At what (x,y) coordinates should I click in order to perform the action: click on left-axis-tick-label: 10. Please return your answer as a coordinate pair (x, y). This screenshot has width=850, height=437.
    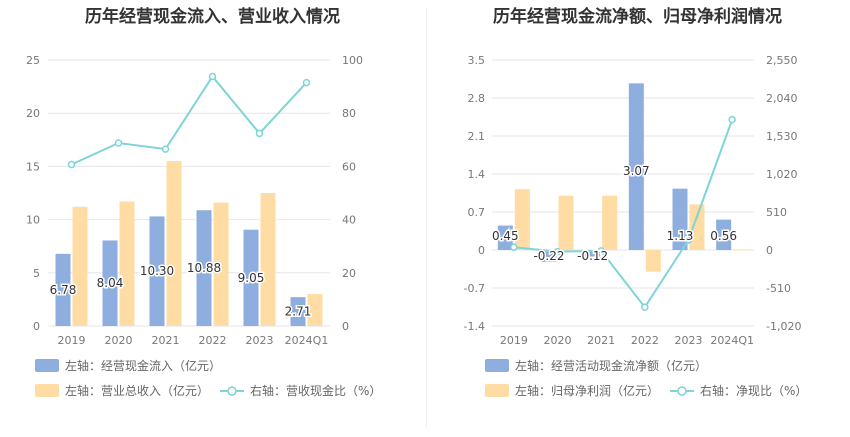
    Looking at the image, I should click on (33, 220).